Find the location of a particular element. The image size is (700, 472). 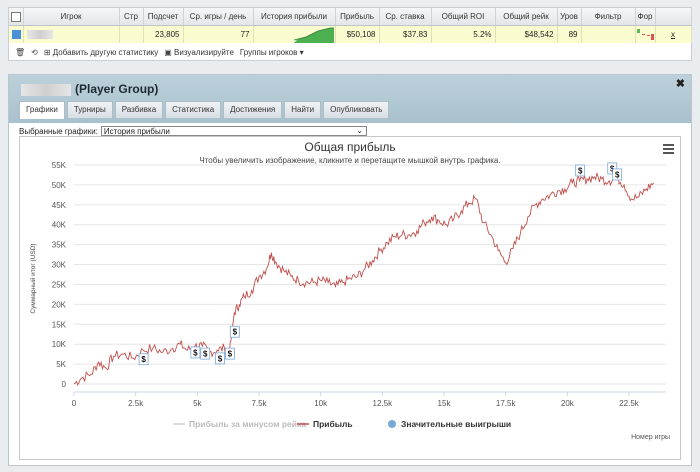

chart-title: Общая прибыль is located at coordinates (350, 147).